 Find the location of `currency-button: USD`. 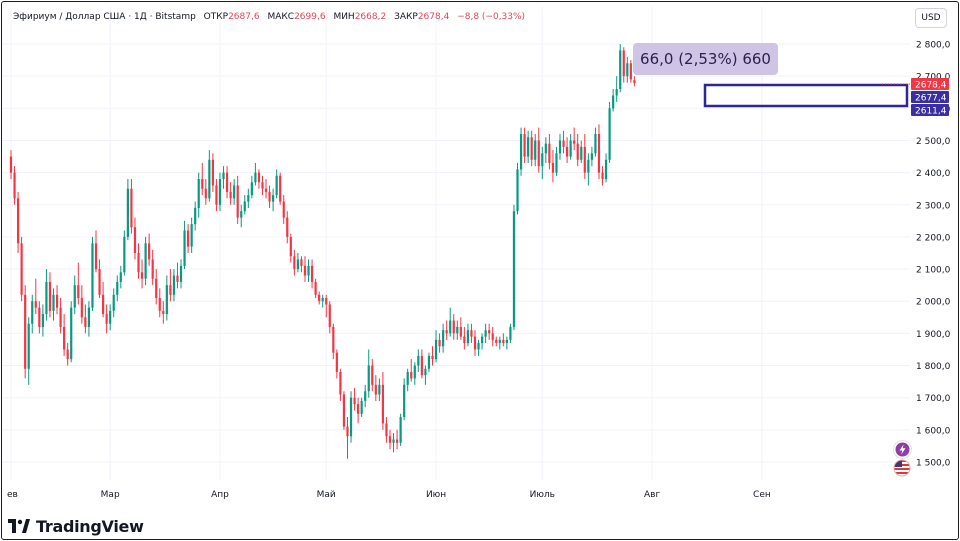

currency-button: USD is located at coordinates (931, 18).